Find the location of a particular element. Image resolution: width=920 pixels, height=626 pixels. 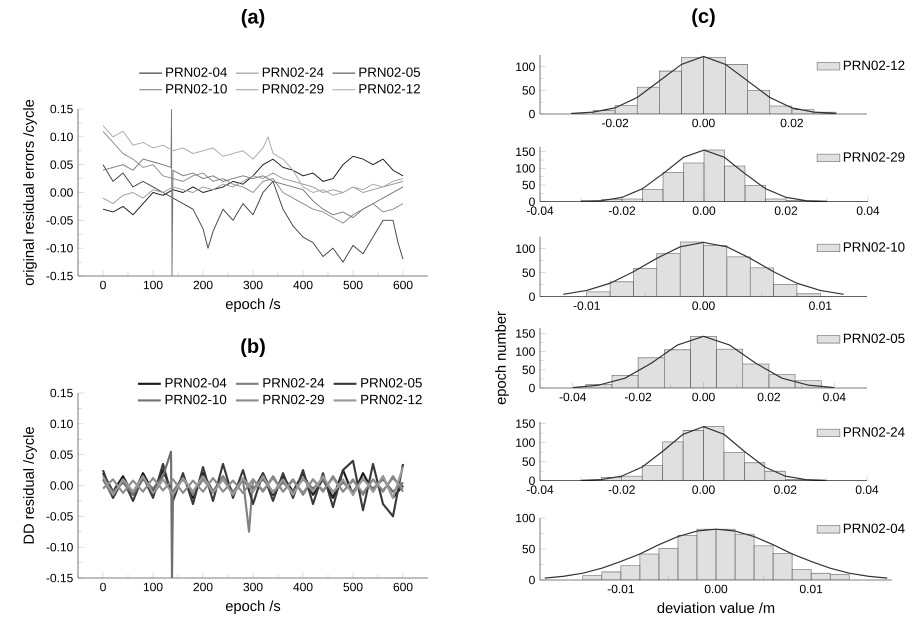

y-axis-title: epoch number is located at coordinates (502, 357).